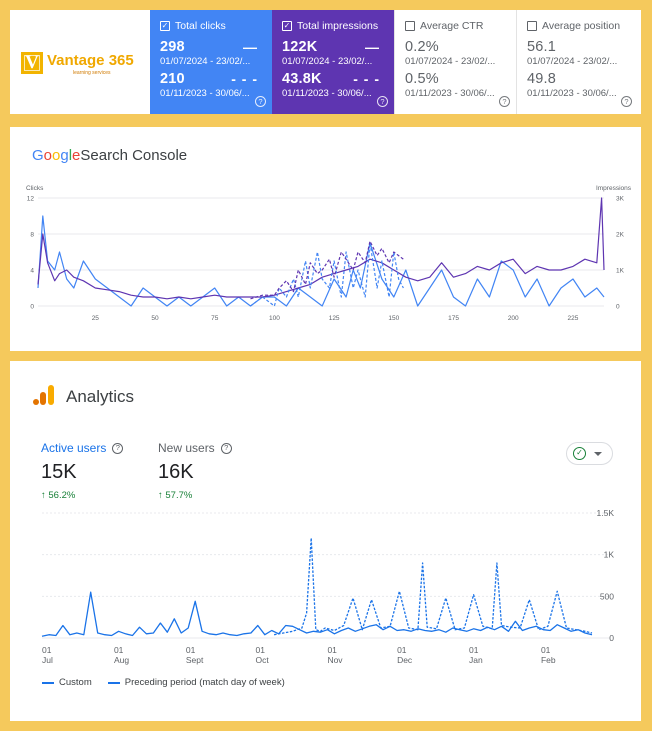 The width and height of the screenshot is (652, 731). Describe the element at coordinates (155, 318) in the screenshot. I see `x-tick-label: 50` at that location.